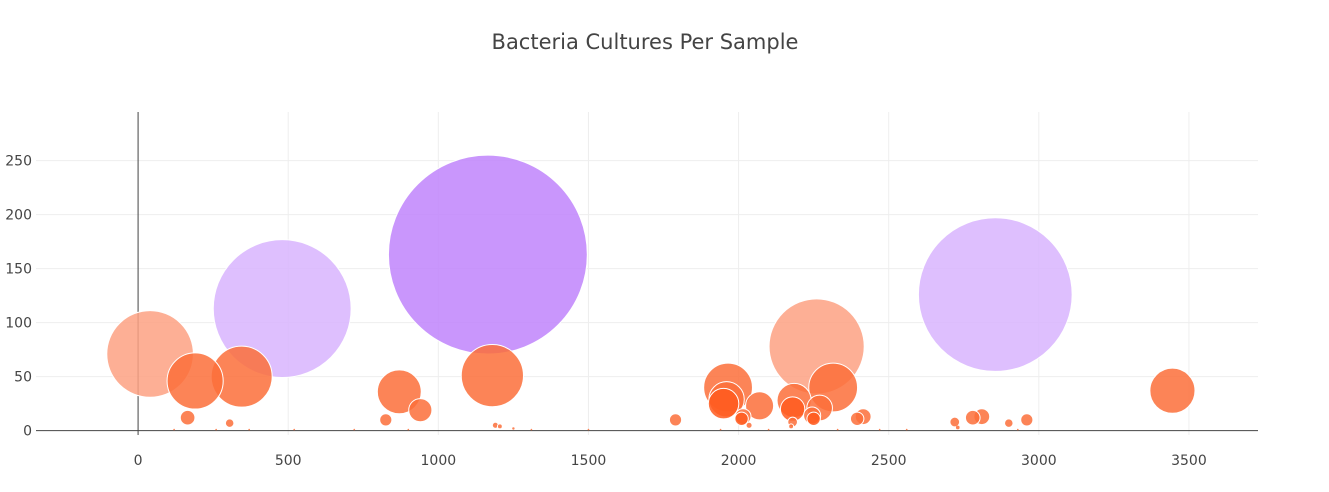  I want to click on x-tick-label: 3000, so click(1039, 461).